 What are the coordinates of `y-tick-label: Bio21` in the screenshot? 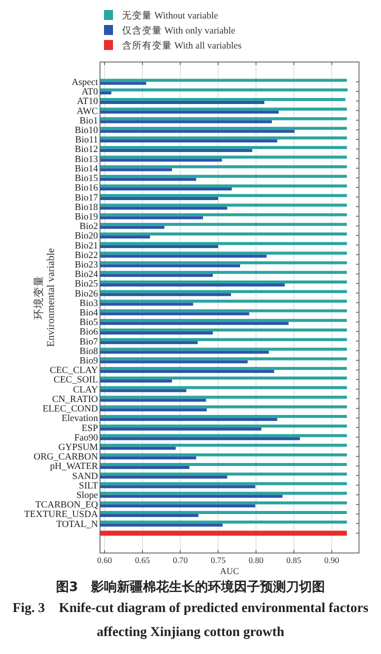 It's located at (86, 246).